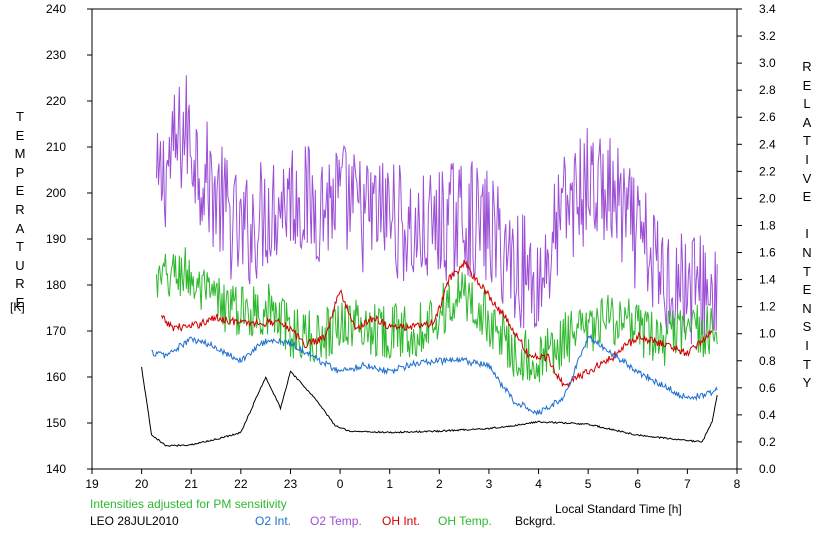 Image resolution: width=828 pixels, height=535 pixels. What do you see at coordinates (489, 484) in the screenshot?
I see `x-tick-label: 3` at bounding box center [489, 484].